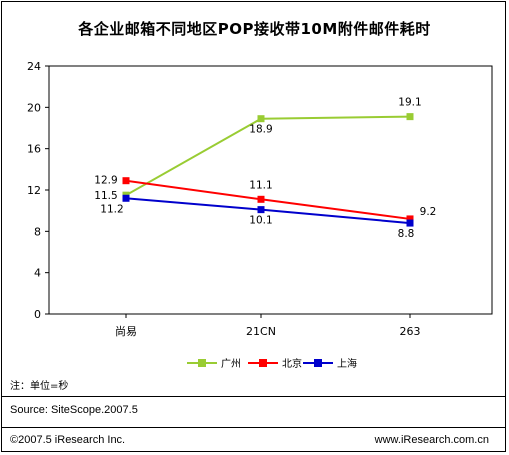 The image size is (509, 455). What do you see at coordinates (260, 221) in the screenshot?
I see `data-label: 10.1` at bounding box center [260, 221].